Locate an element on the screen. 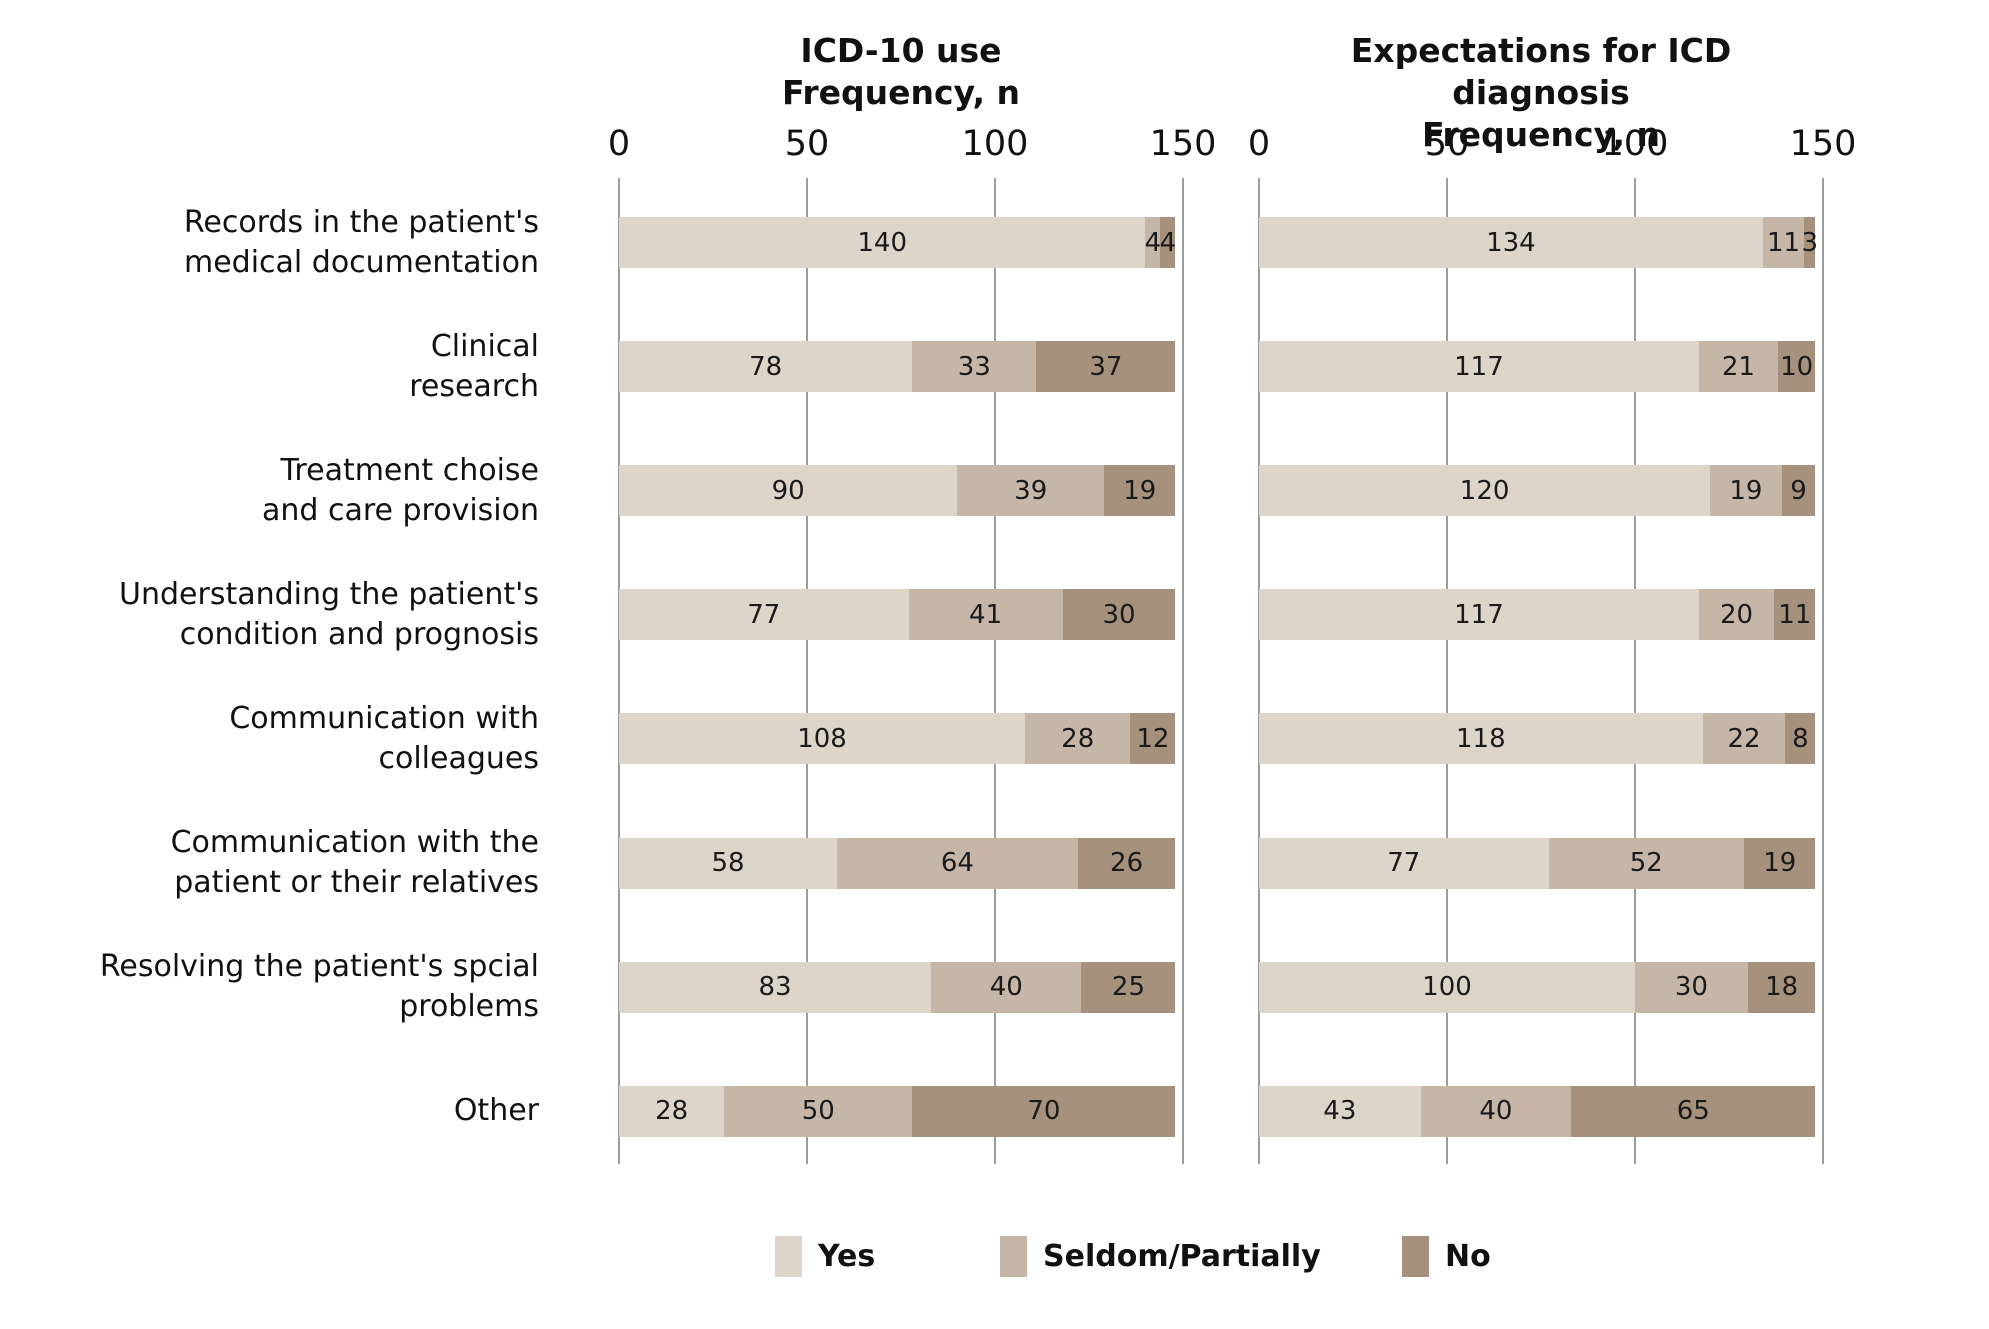  x-tick-label: 150 is located at coordinates (1823, 144).